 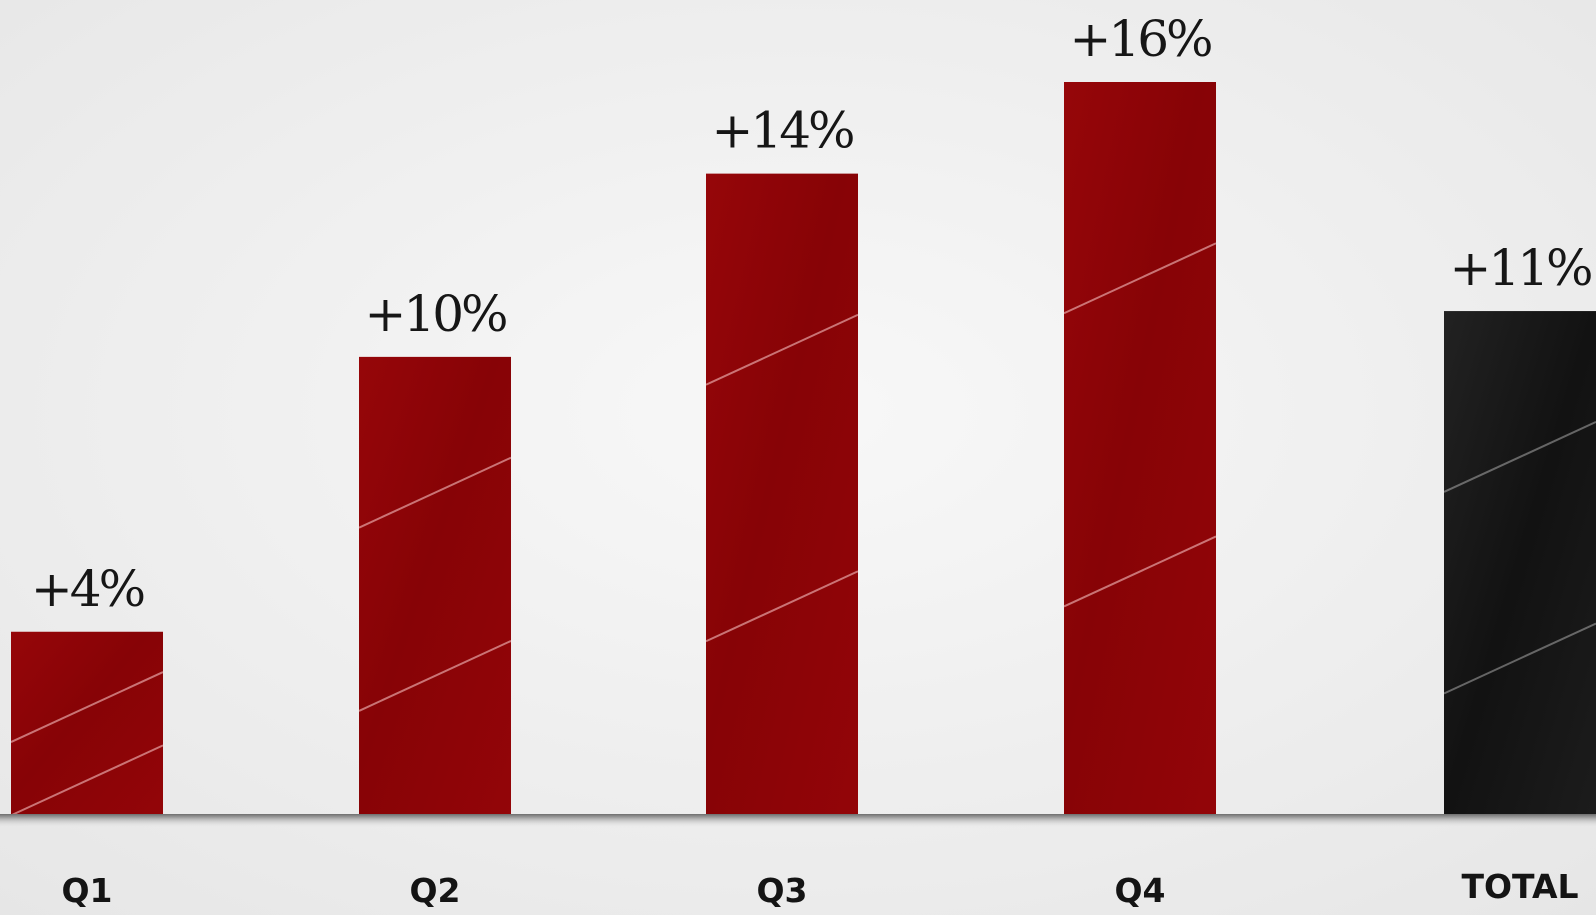 I want to click on bar-q1, so click(x=87, y=723).